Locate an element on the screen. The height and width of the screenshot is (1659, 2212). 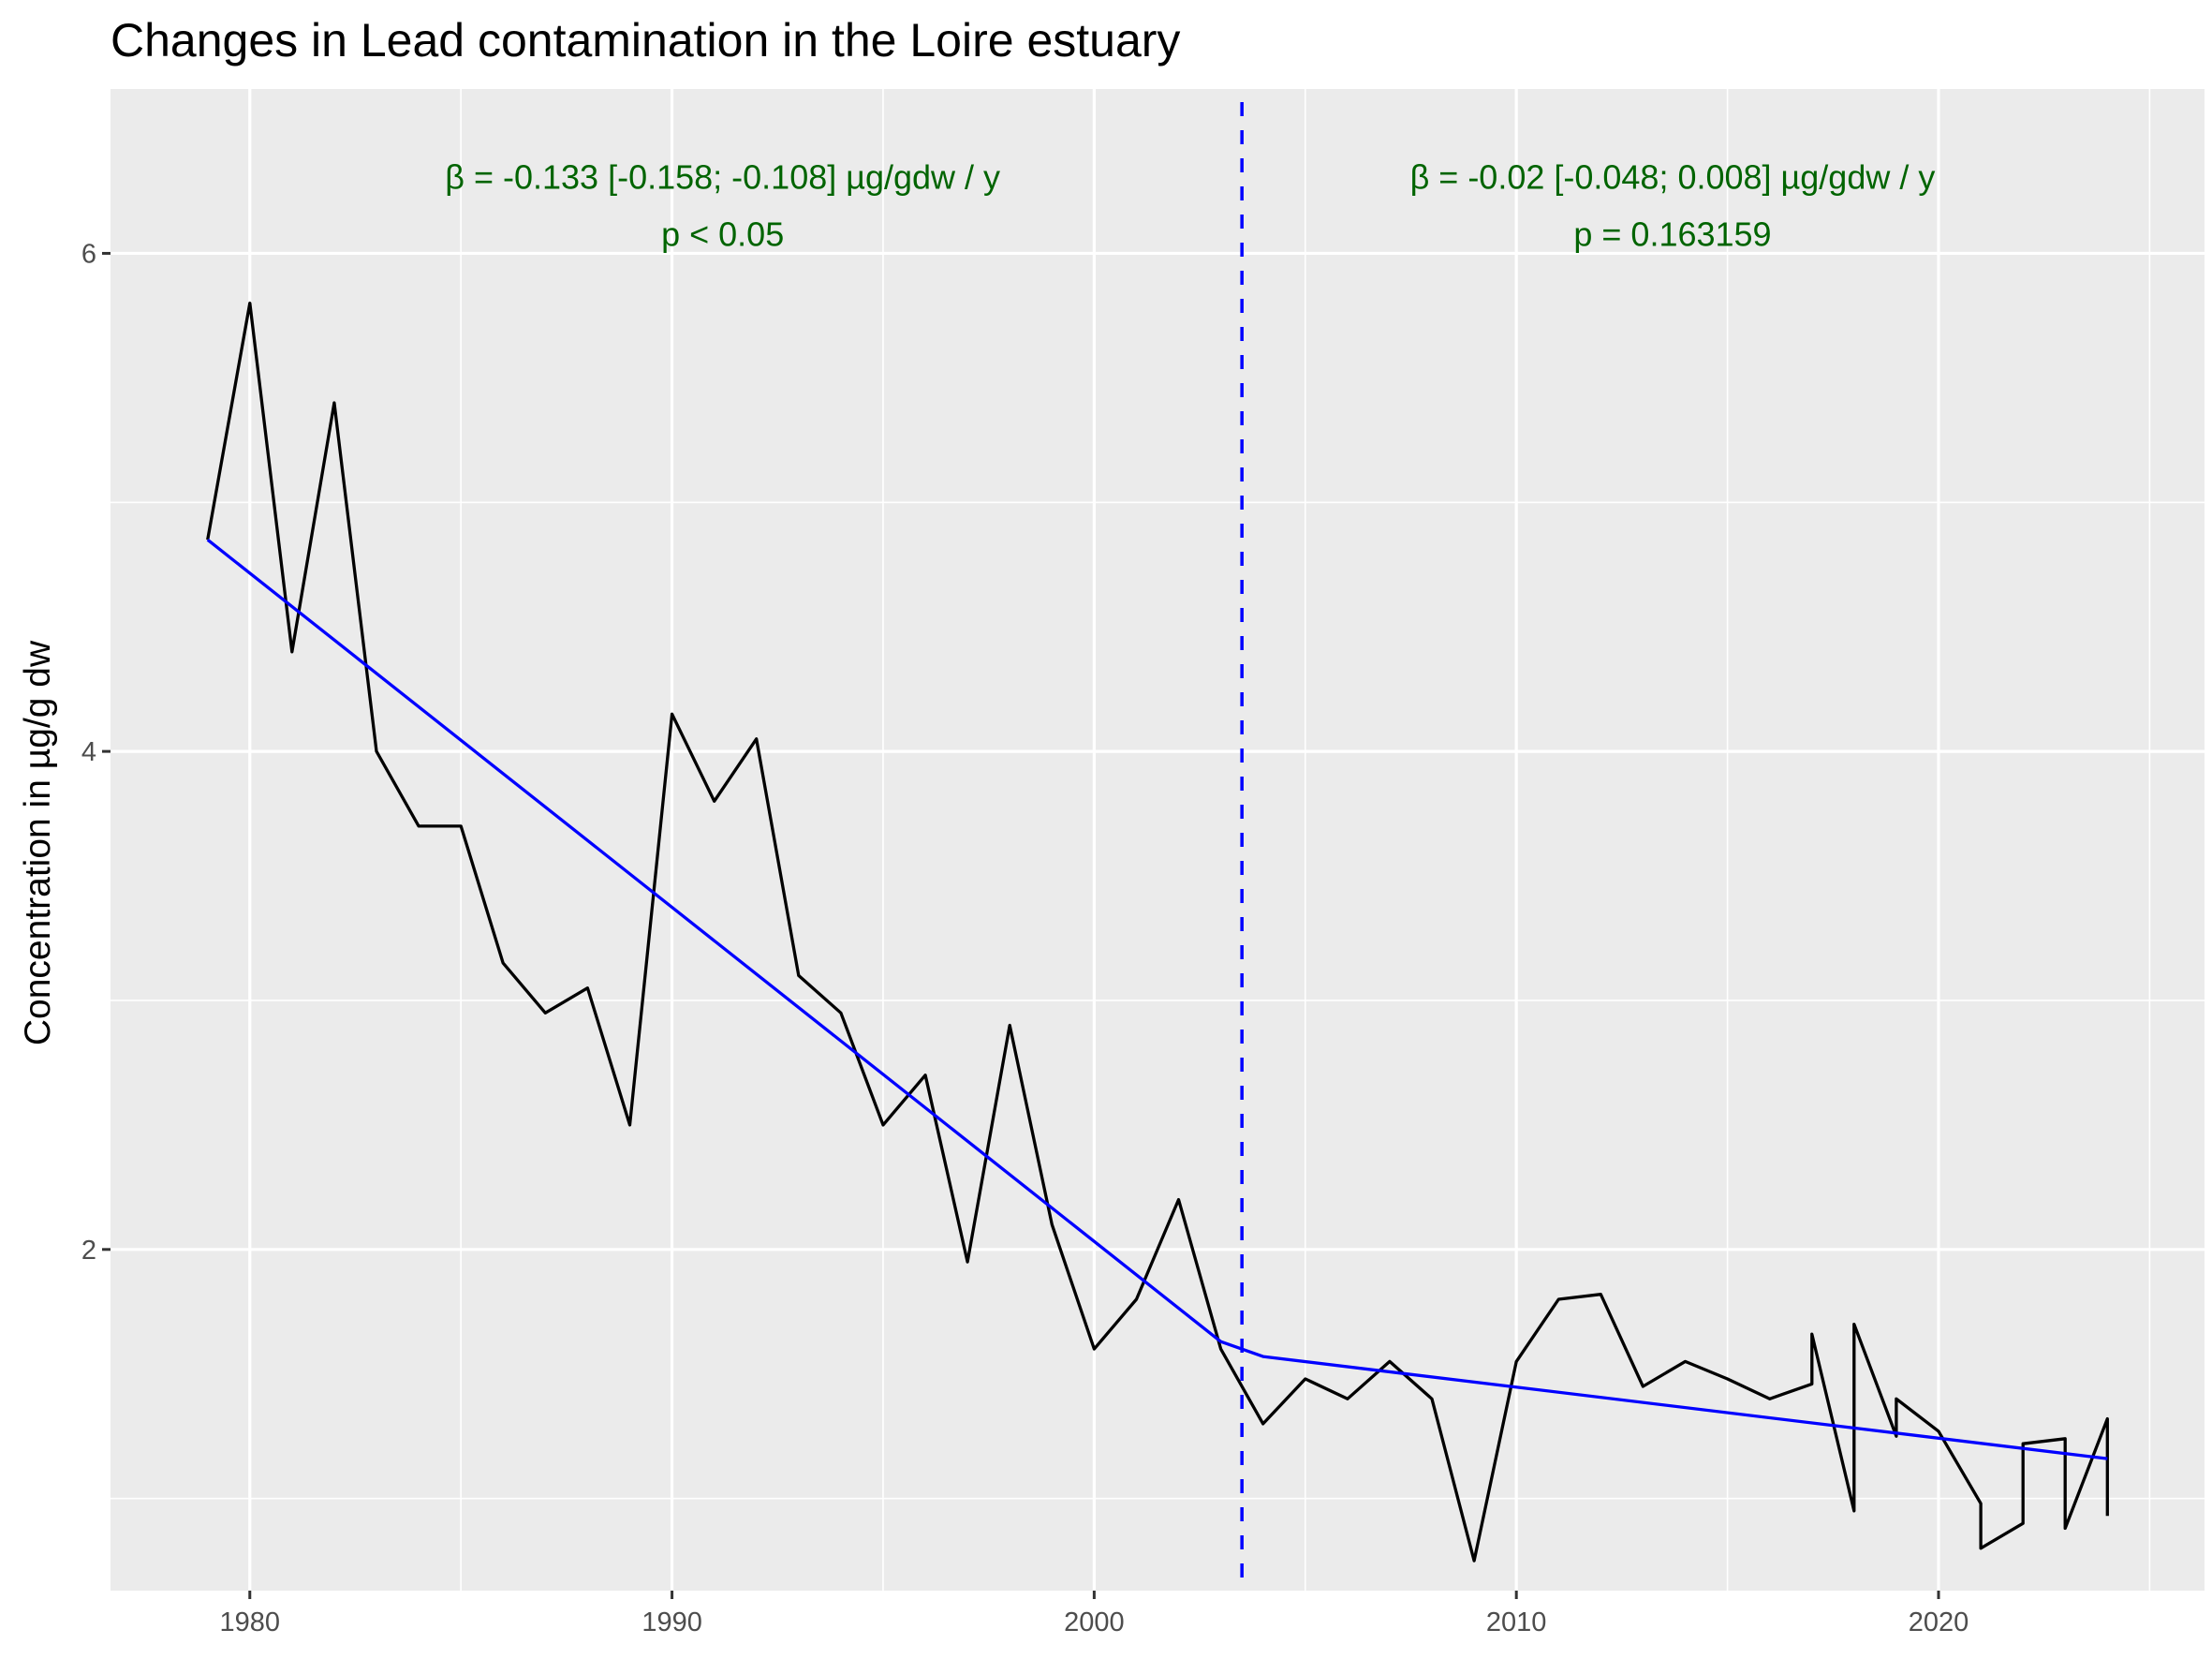
x-tick-label: 1990 is located at coordinates (671, 1622).